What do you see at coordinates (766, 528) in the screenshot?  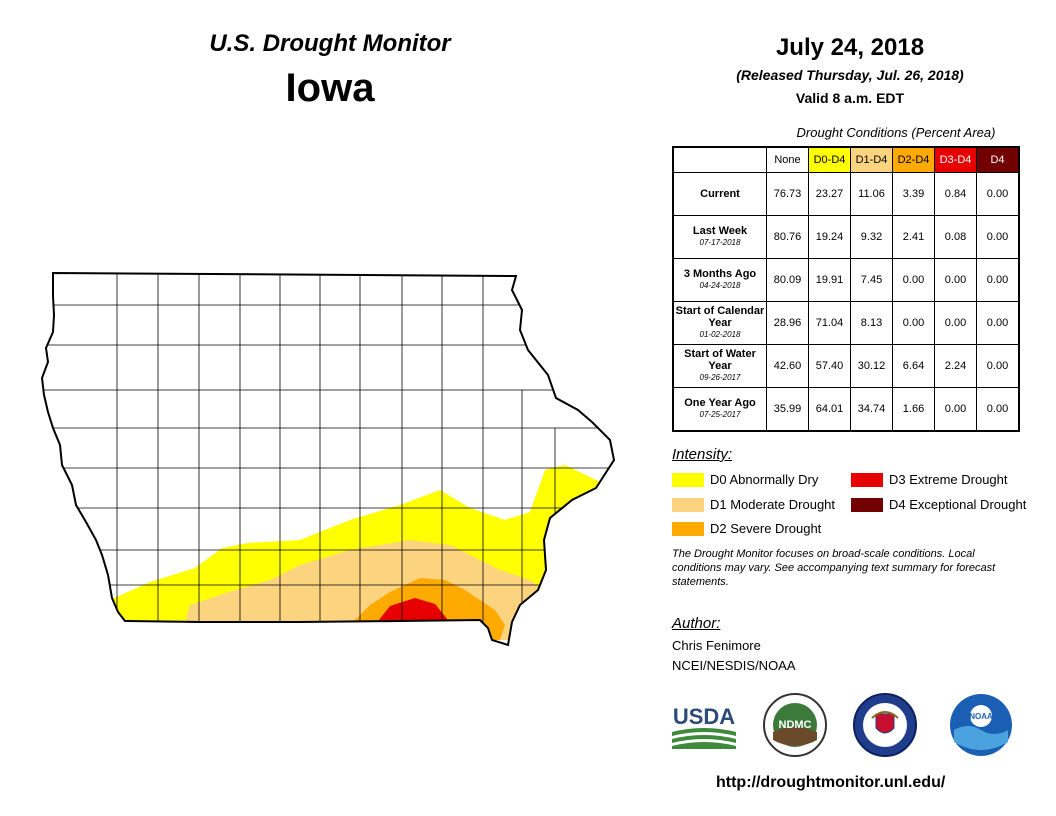 I see `legend-label-d2: D2 Severe Drought` at bounding box center [766, 528].